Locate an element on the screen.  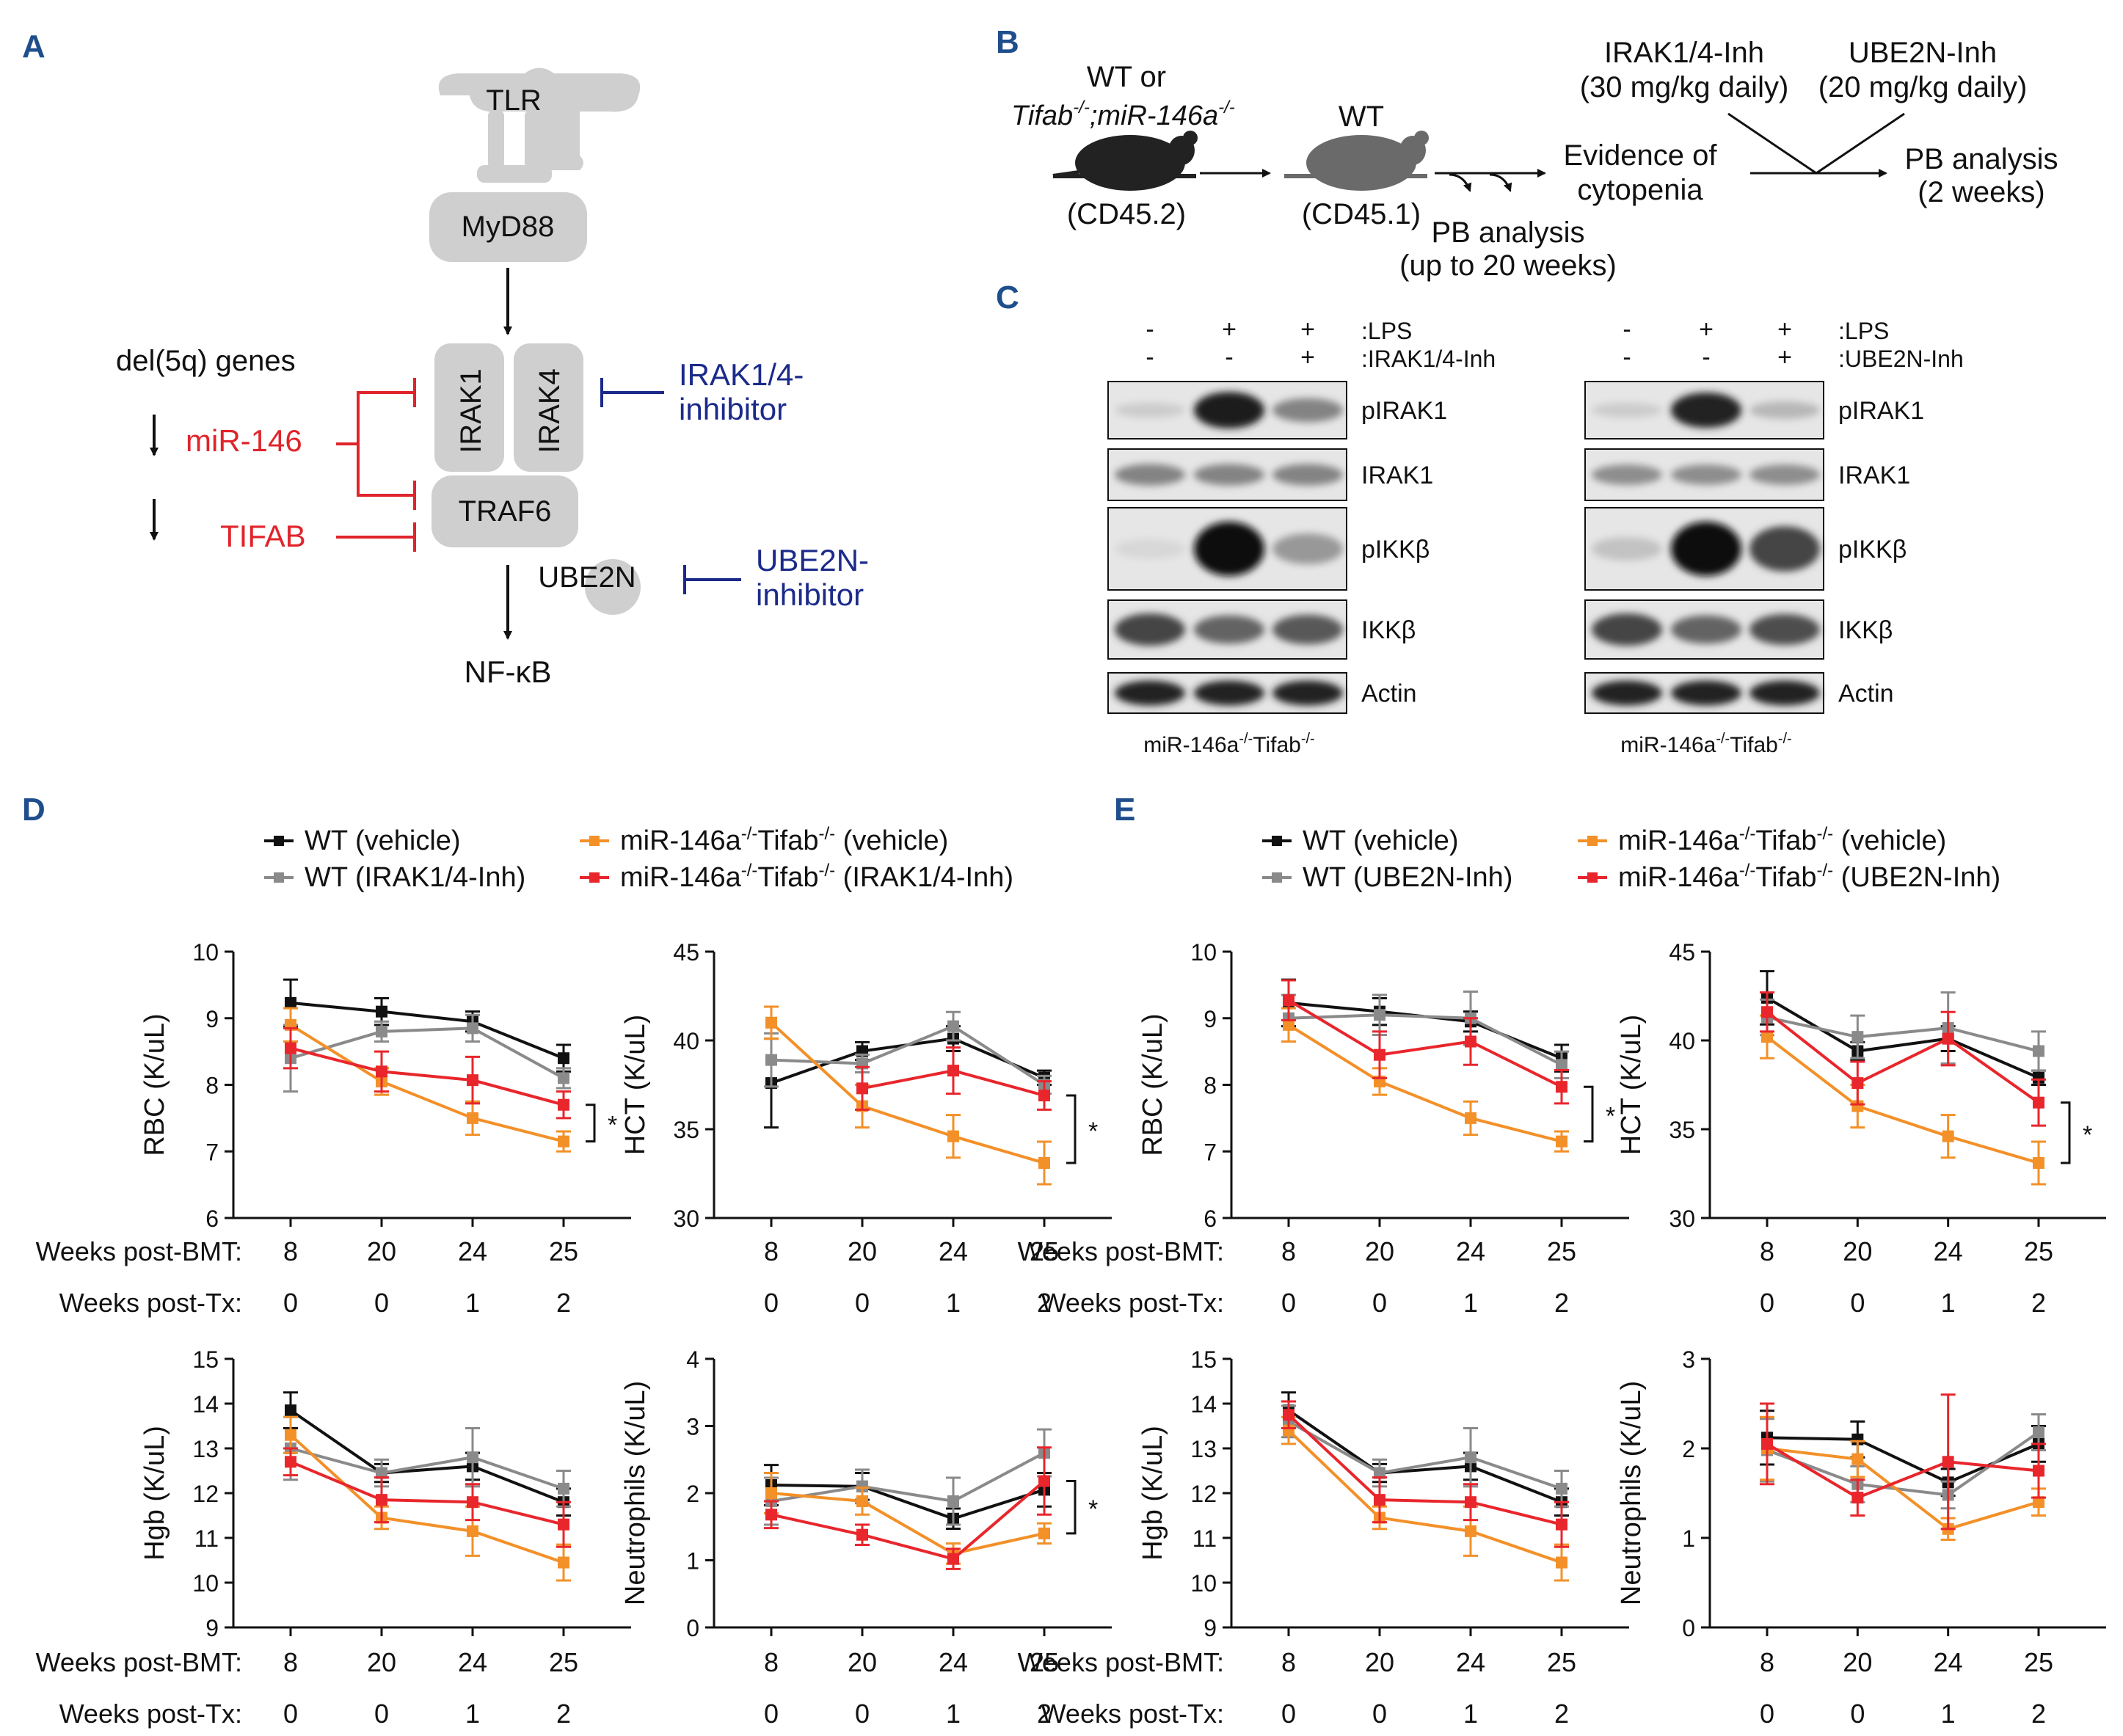
tlr-receptor-shape is located at coordinates (539, 125).